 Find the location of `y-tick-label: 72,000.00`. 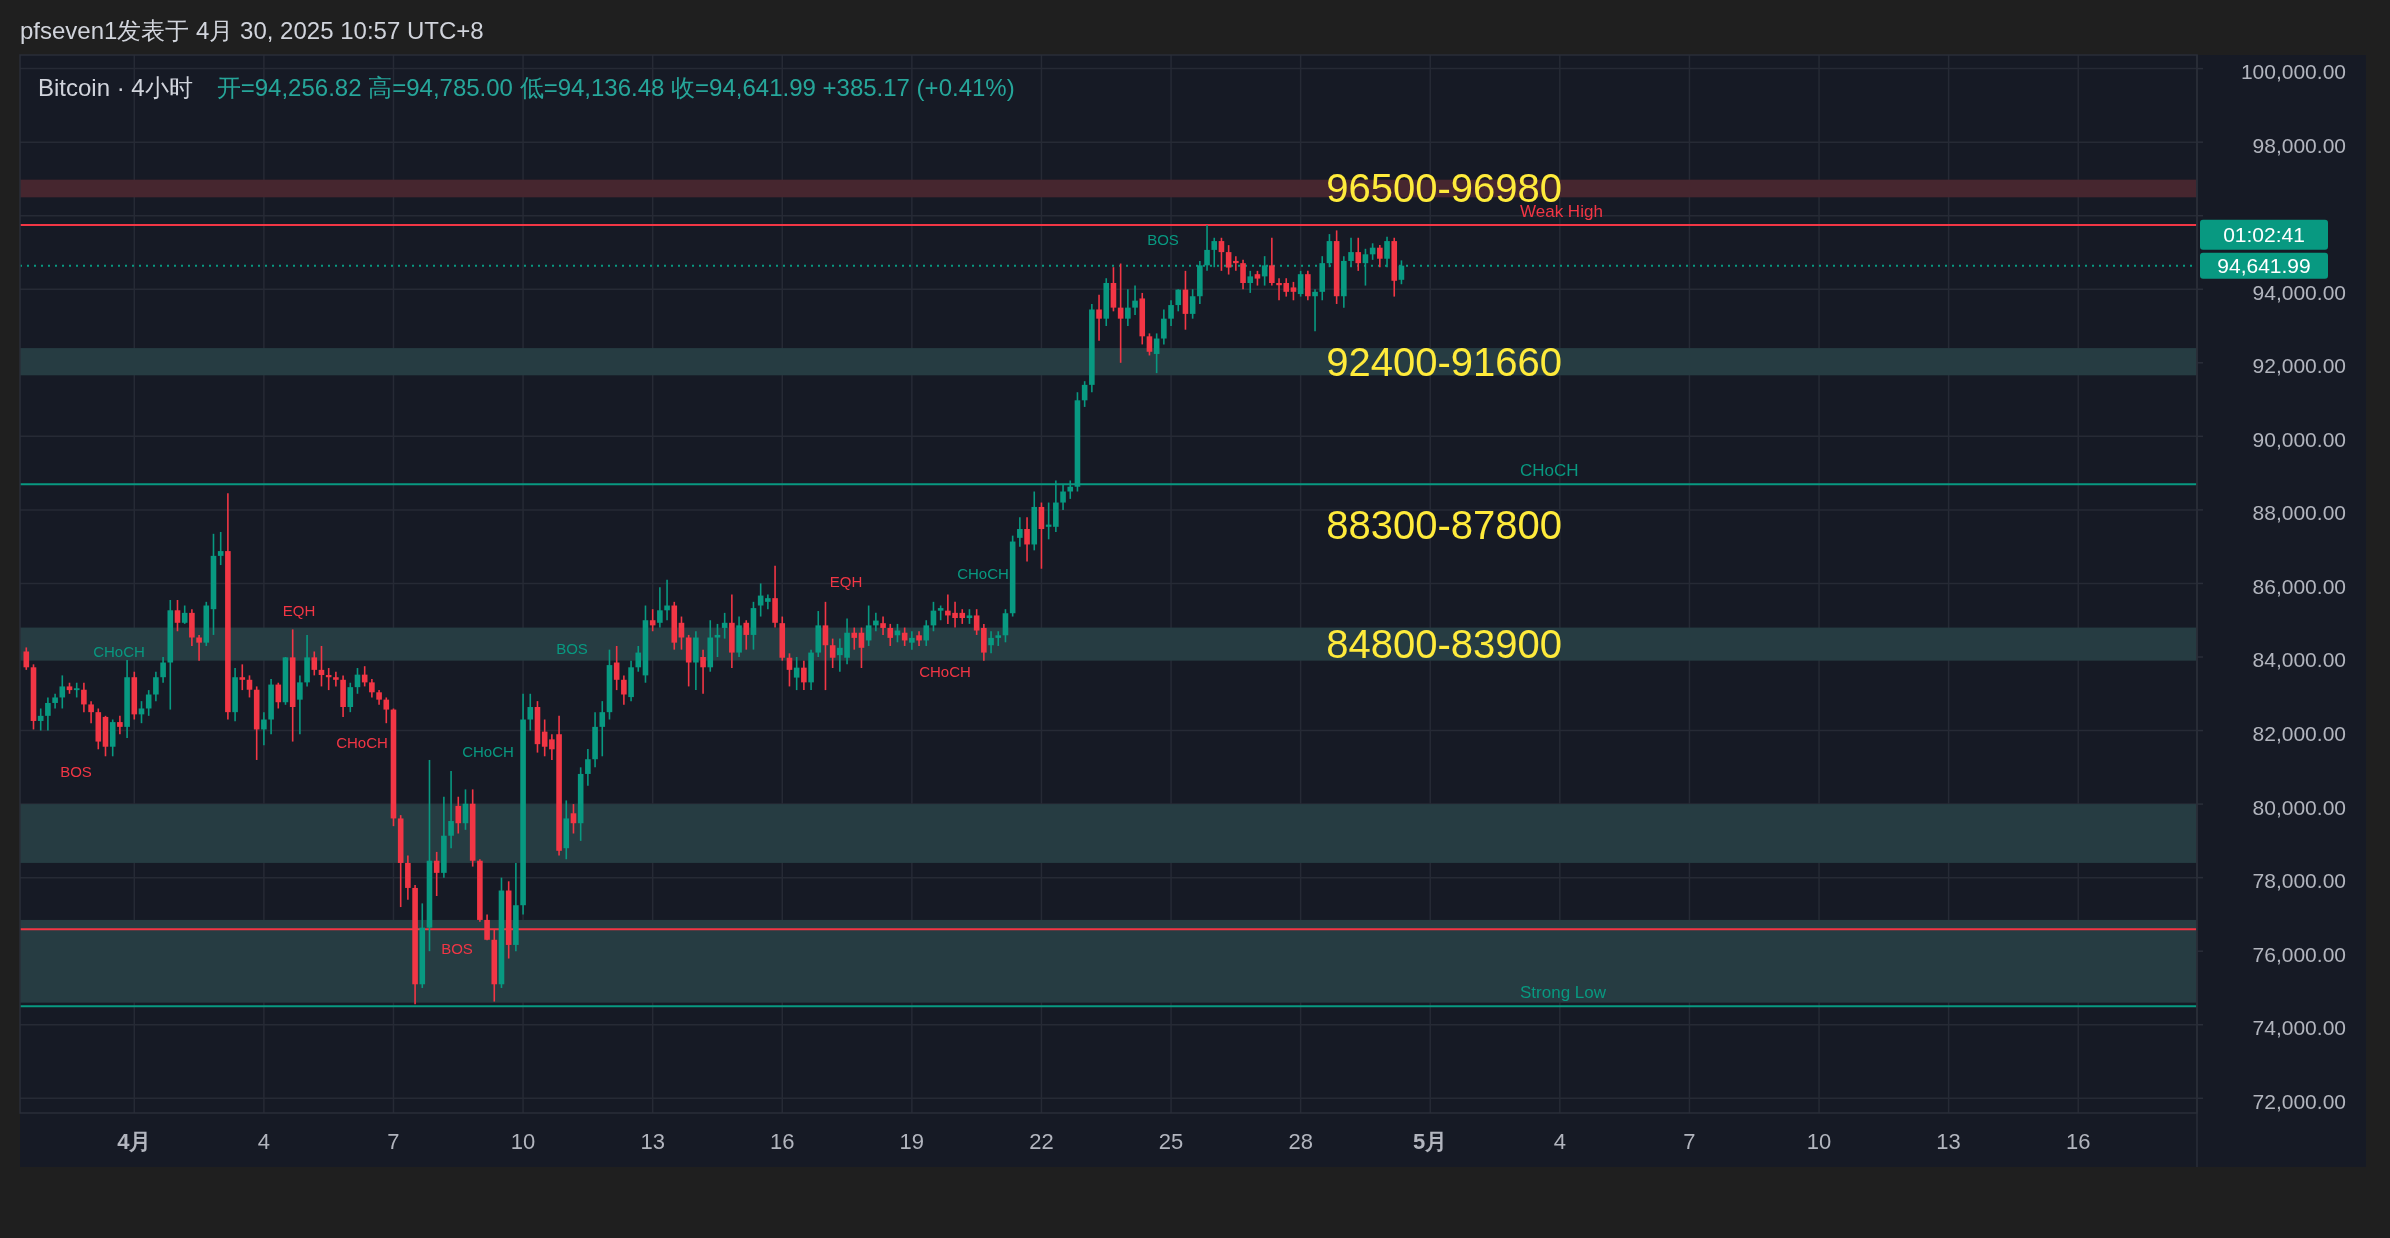

y-tick-label: 72,000.00 is located at coordinates (2299, 1101).